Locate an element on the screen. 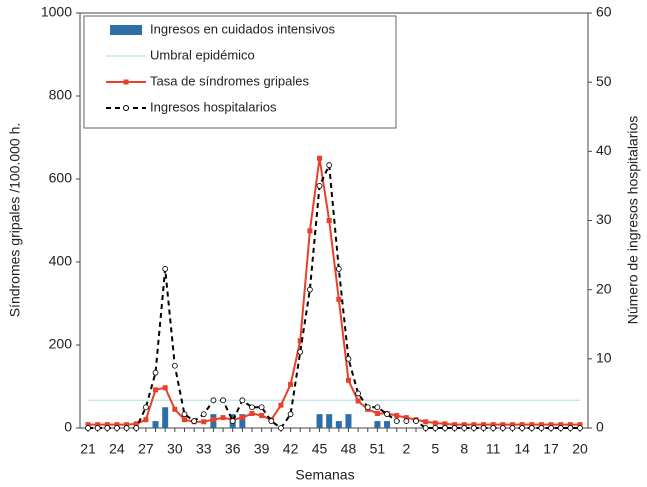 The width and height of the screenshot is (647, 487). y-axis-label: Síndromes gripales /100.000 h. is located at coordinates (15, 220).